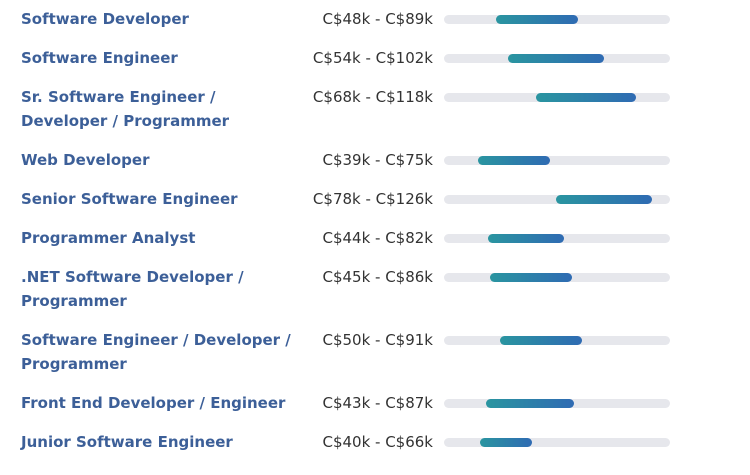 The width and height of the screenshot is (750, 475). I want to click on salary-range-text: C$54k - C$102k, so click(372, 58).